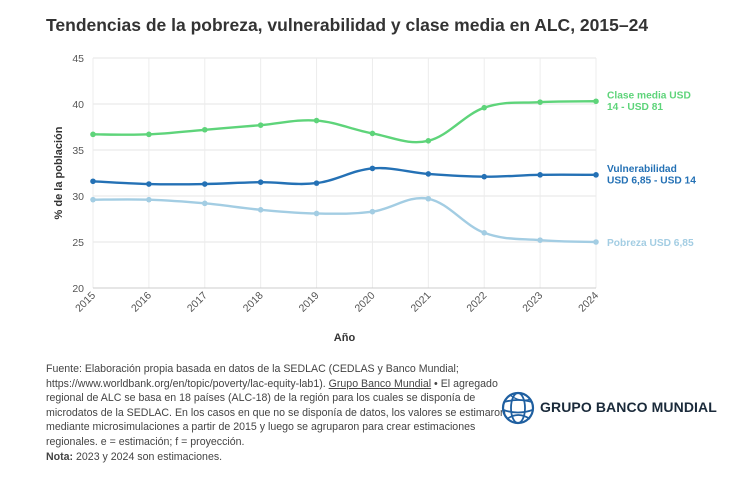 Image resolution: width=746 pixels, height=496 pixels. I want to click on source-link: Grupo Banco Mundial, so click(380, 383).